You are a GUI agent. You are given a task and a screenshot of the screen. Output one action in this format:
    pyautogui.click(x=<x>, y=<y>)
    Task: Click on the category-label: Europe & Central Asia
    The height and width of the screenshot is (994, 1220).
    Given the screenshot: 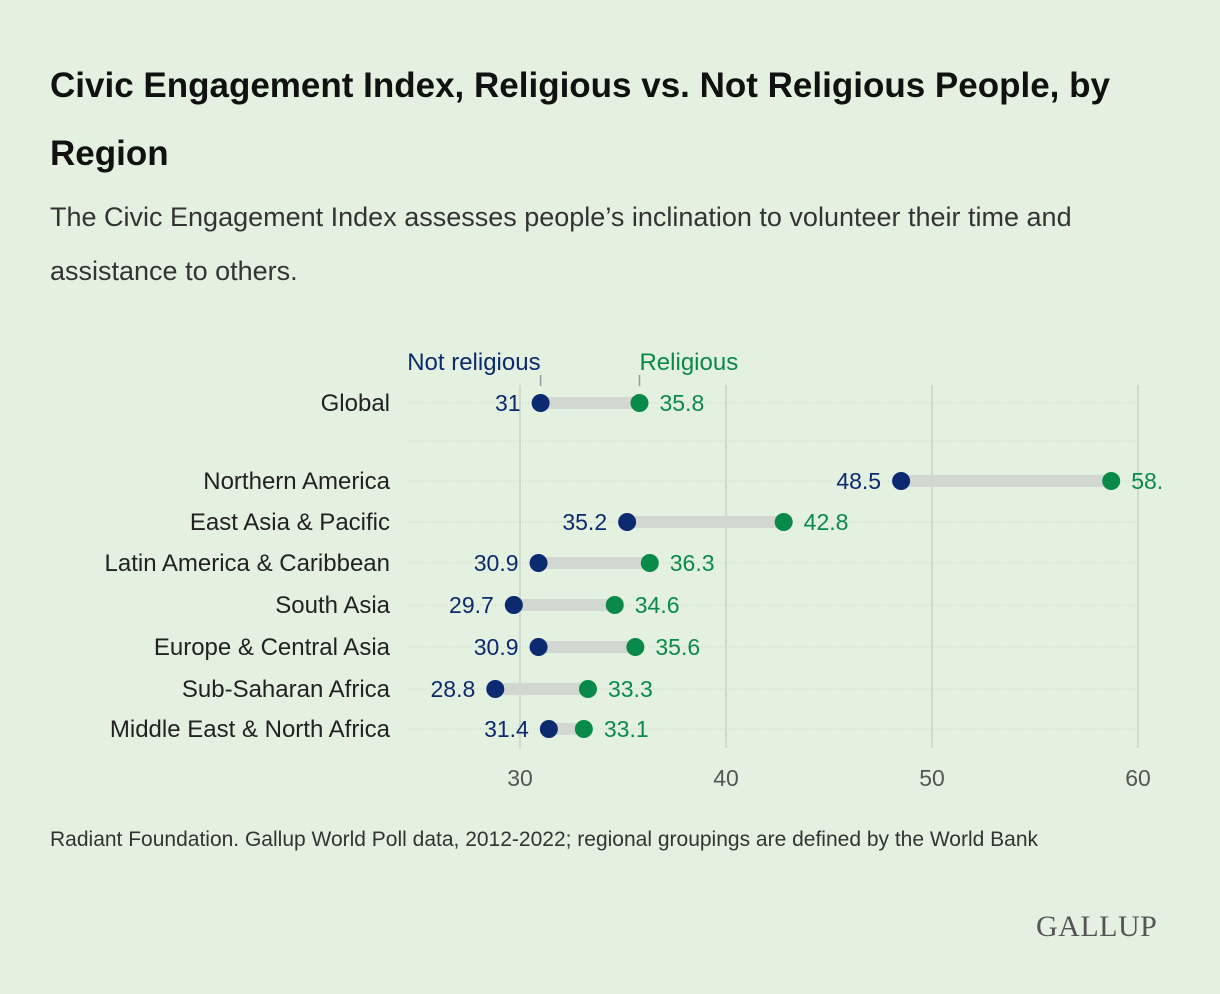 What is the action you would take?
    pyautogui.click(x=272, y=647)
    